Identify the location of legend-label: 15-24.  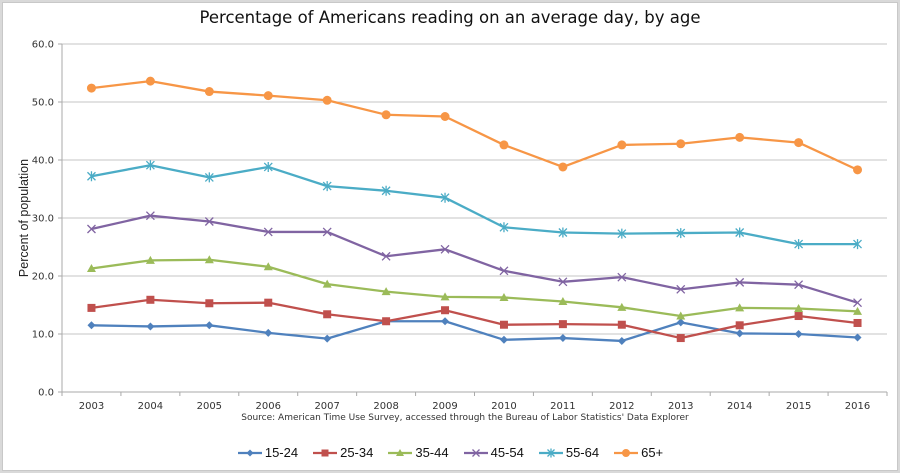
(281, 452).